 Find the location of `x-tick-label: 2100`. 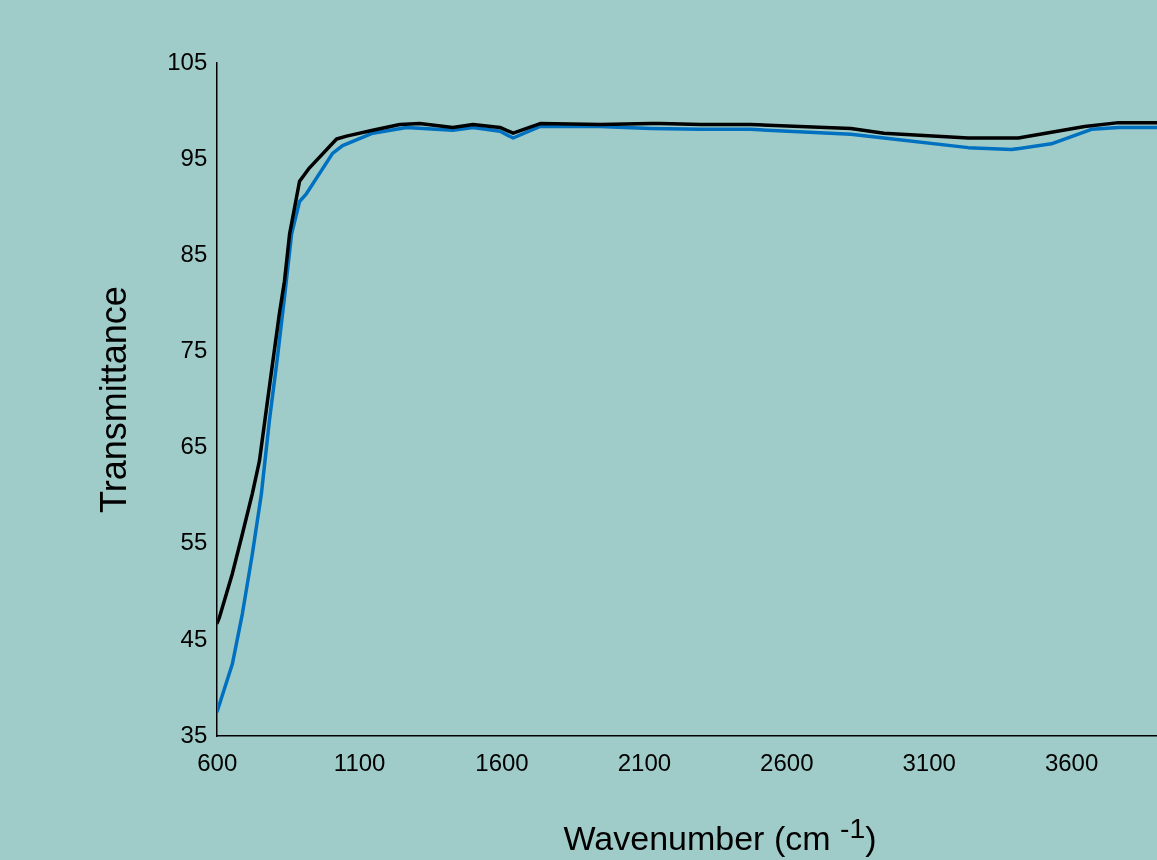

x-tick-label: 2100 is located at coordinates (644, 763).